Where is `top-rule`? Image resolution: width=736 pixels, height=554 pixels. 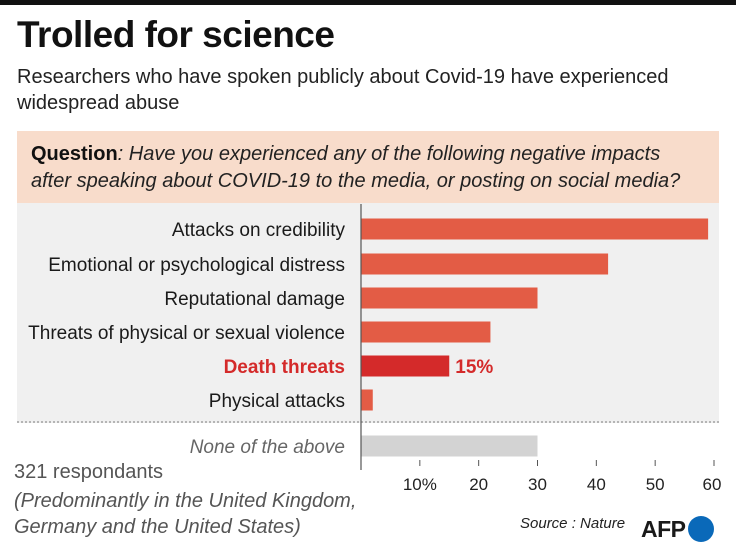
top-rule is located at coordinates (368, 2).